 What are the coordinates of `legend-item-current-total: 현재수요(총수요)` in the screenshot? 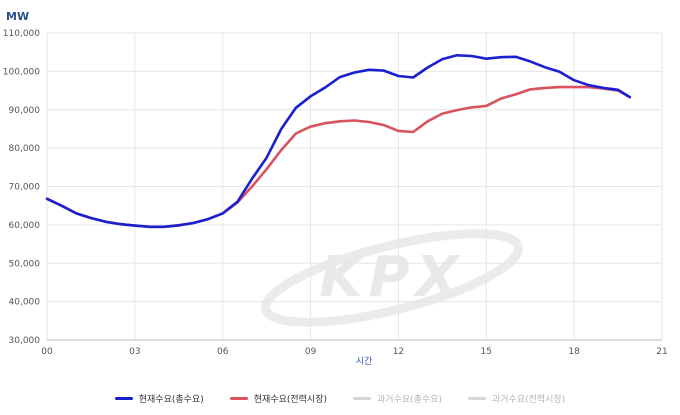 It's located at (159, 398).